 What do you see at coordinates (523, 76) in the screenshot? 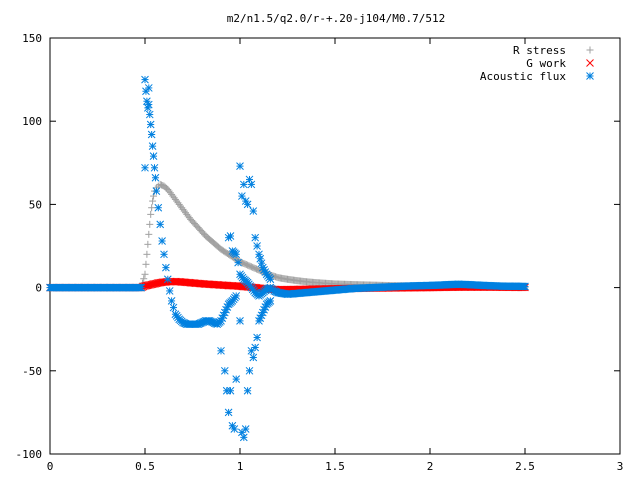
I see `legend-label: Acoustic flux` at bounding box center [523, 76].